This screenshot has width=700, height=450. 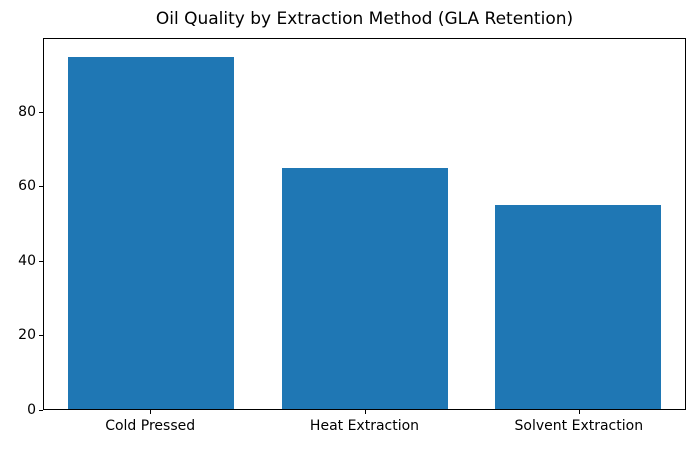 What do you see at coordinates (578, 307) in the screenshot?
I see `bar-solvent-extraction` at bounding box center [578, 307].